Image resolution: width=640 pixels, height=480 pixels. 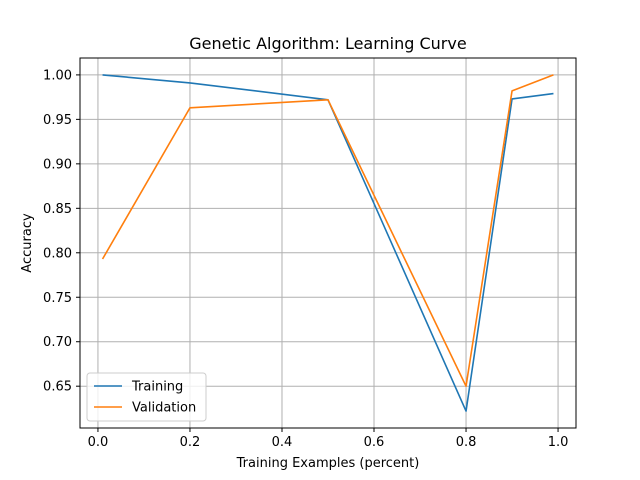 What do you see at coordinates (328, 439) in the screenshot?
I see `x-axis-ticks: 0.0 0.2 0.4 0.6 0.8 1.0` at bounding box center [328, 439].